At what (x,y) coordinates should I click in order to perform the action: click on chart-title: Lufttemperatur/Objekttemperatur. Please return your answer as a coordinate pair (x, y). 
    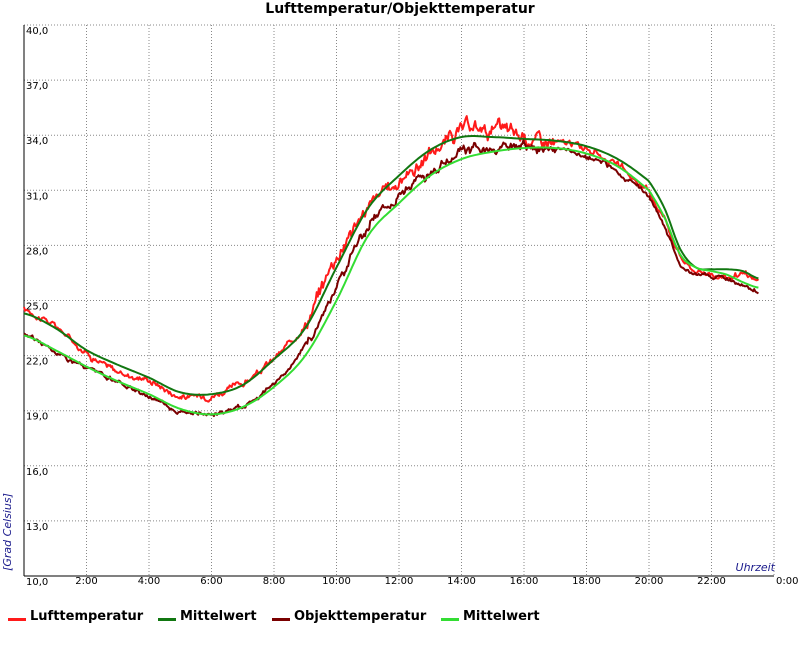
    Looking at the image, I should click on (400, 9).